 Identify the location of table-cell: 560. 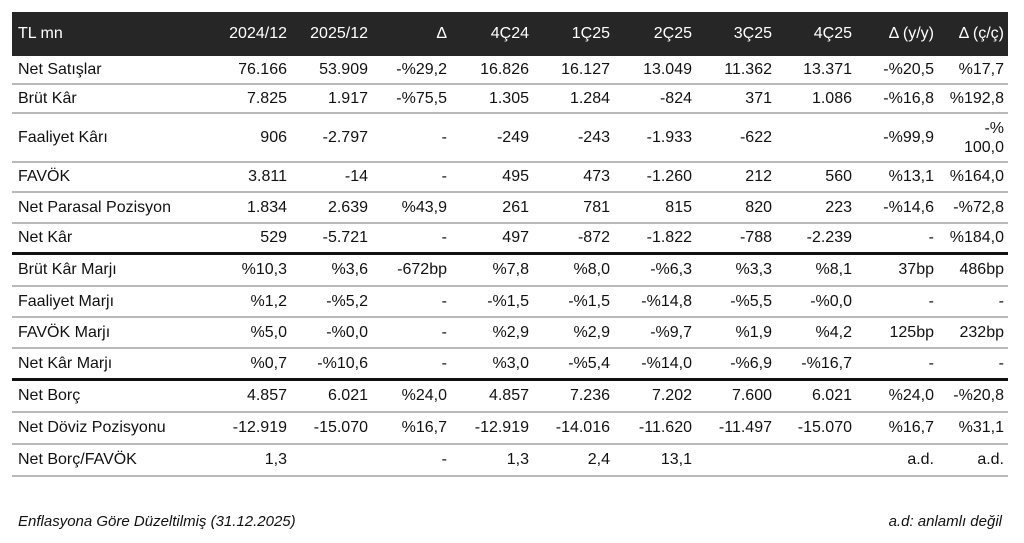
(816, 177).